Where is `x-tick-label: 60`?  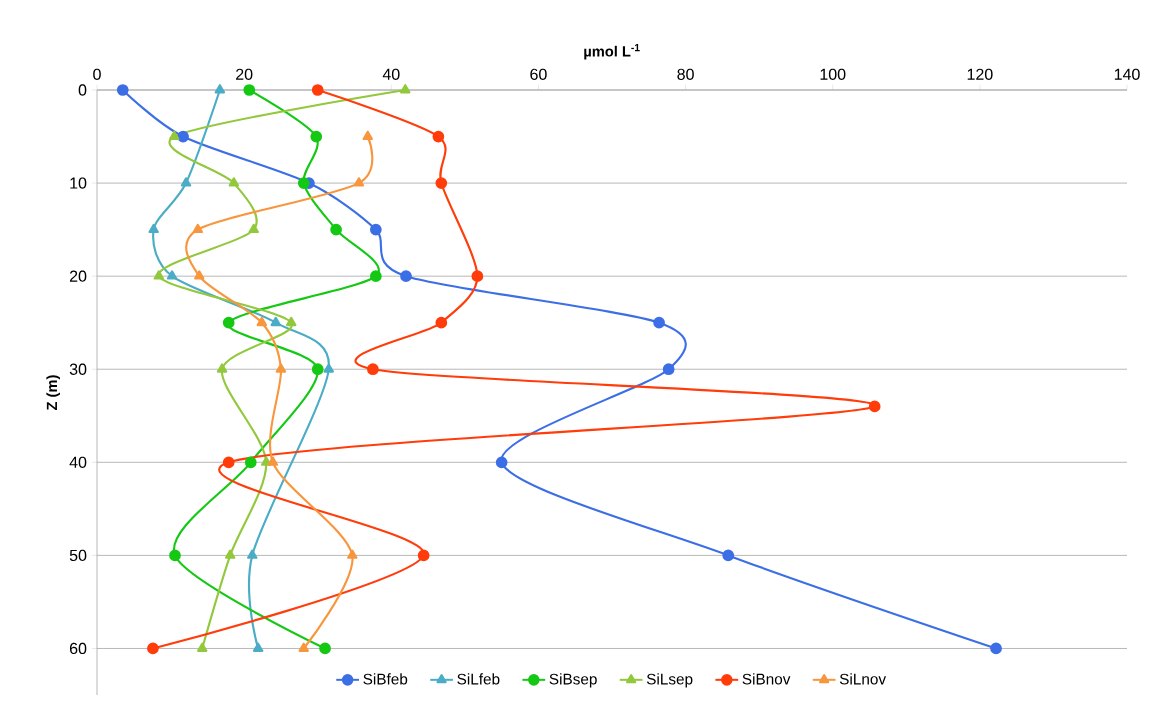
x-tick-label: 60 is located at coordinates (538, 74).